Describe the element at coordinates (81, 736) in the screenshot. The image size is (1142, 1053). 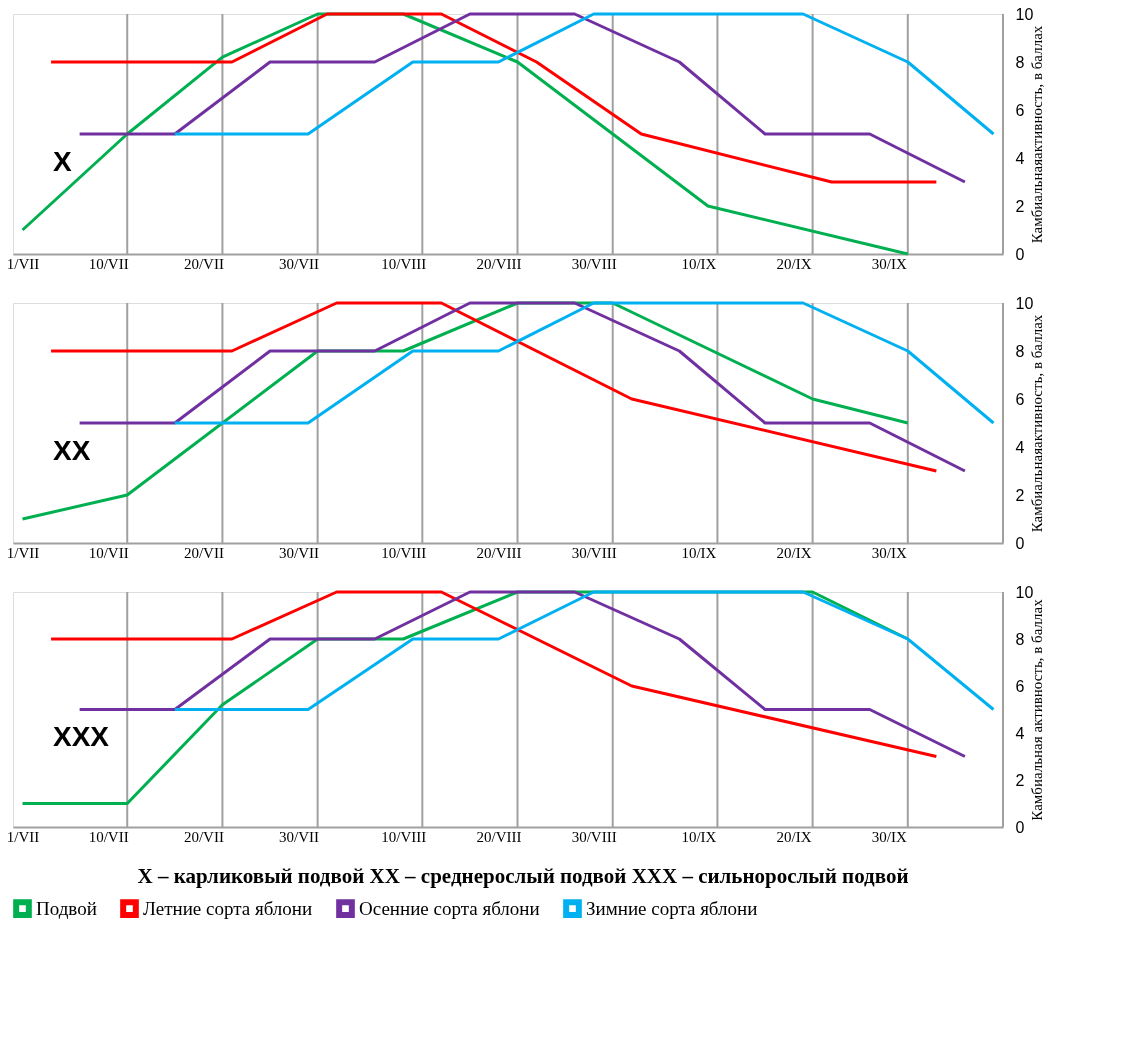
I see `annotation: XXX` at that location.